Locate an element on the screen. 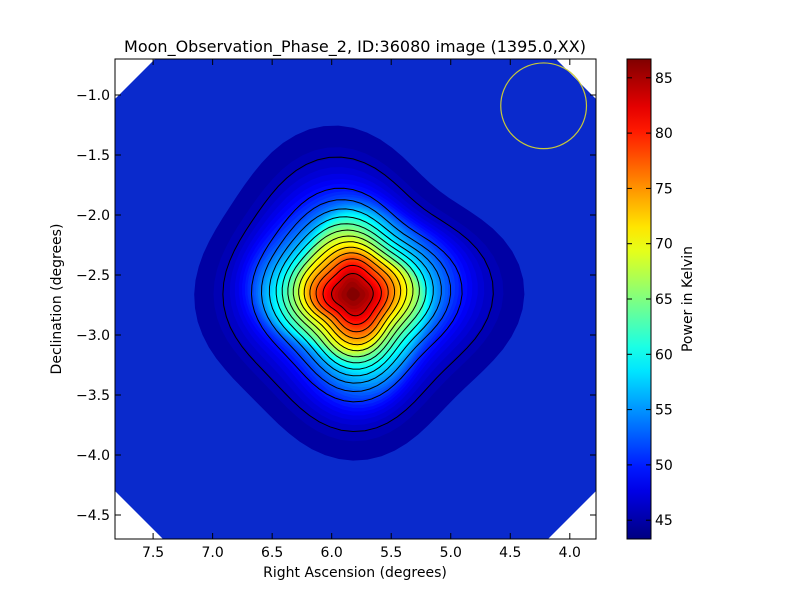 The image size is (800, 600). heat-peak is located at coordinates (353, 294).